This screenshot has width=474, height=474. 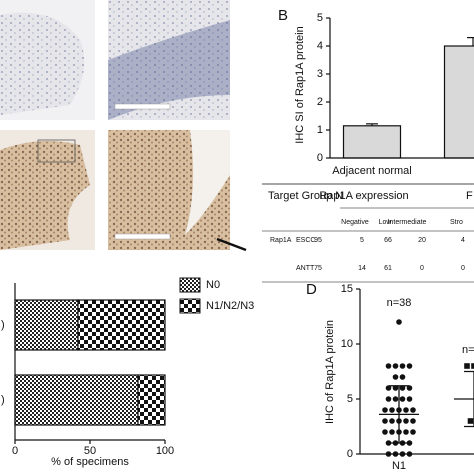 I want to click on table-subheader: Stro, so click(x=456, y=222).